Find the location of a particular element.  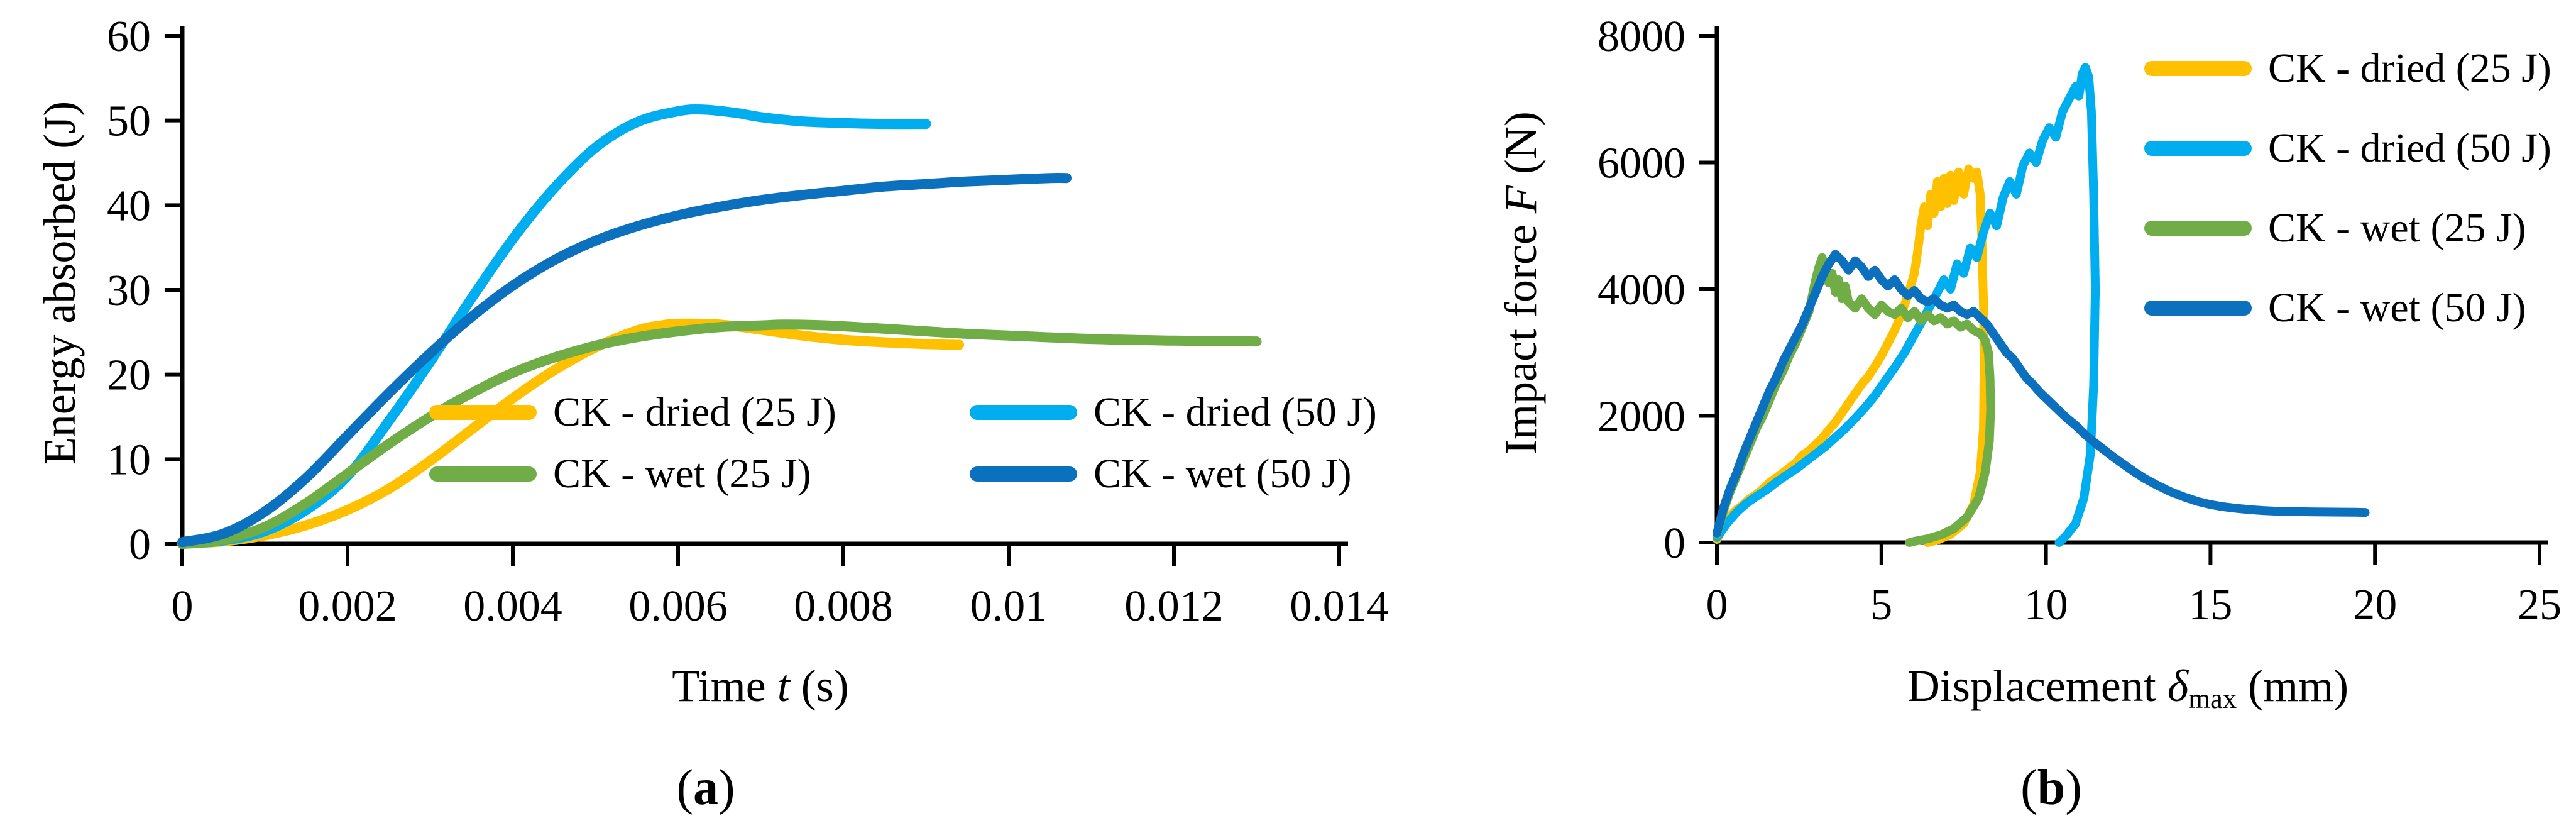

axis-title-fragment: Energy absorbed (J) is located at coordinates (60, 283).